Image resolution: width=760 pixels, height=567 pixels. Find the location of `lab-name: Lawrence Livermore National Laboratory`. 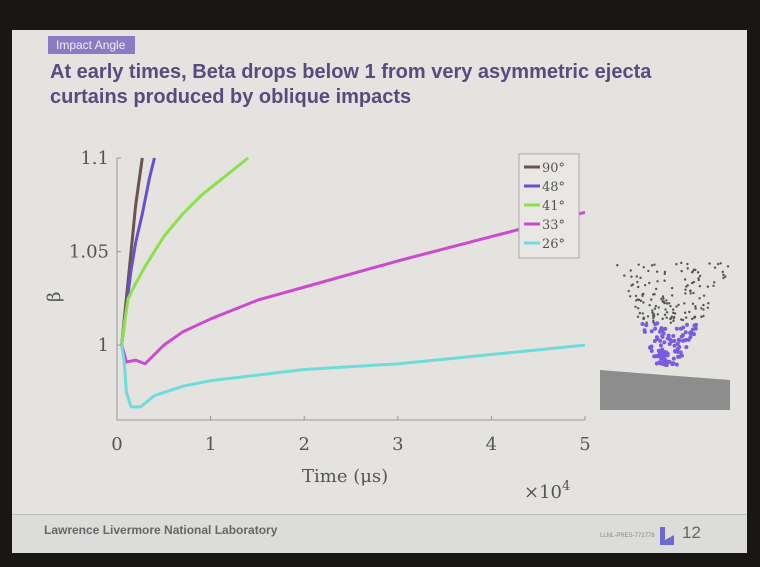

lab-name: Lawrence Livermore National Laboratory is located at coordinates (161, 530).